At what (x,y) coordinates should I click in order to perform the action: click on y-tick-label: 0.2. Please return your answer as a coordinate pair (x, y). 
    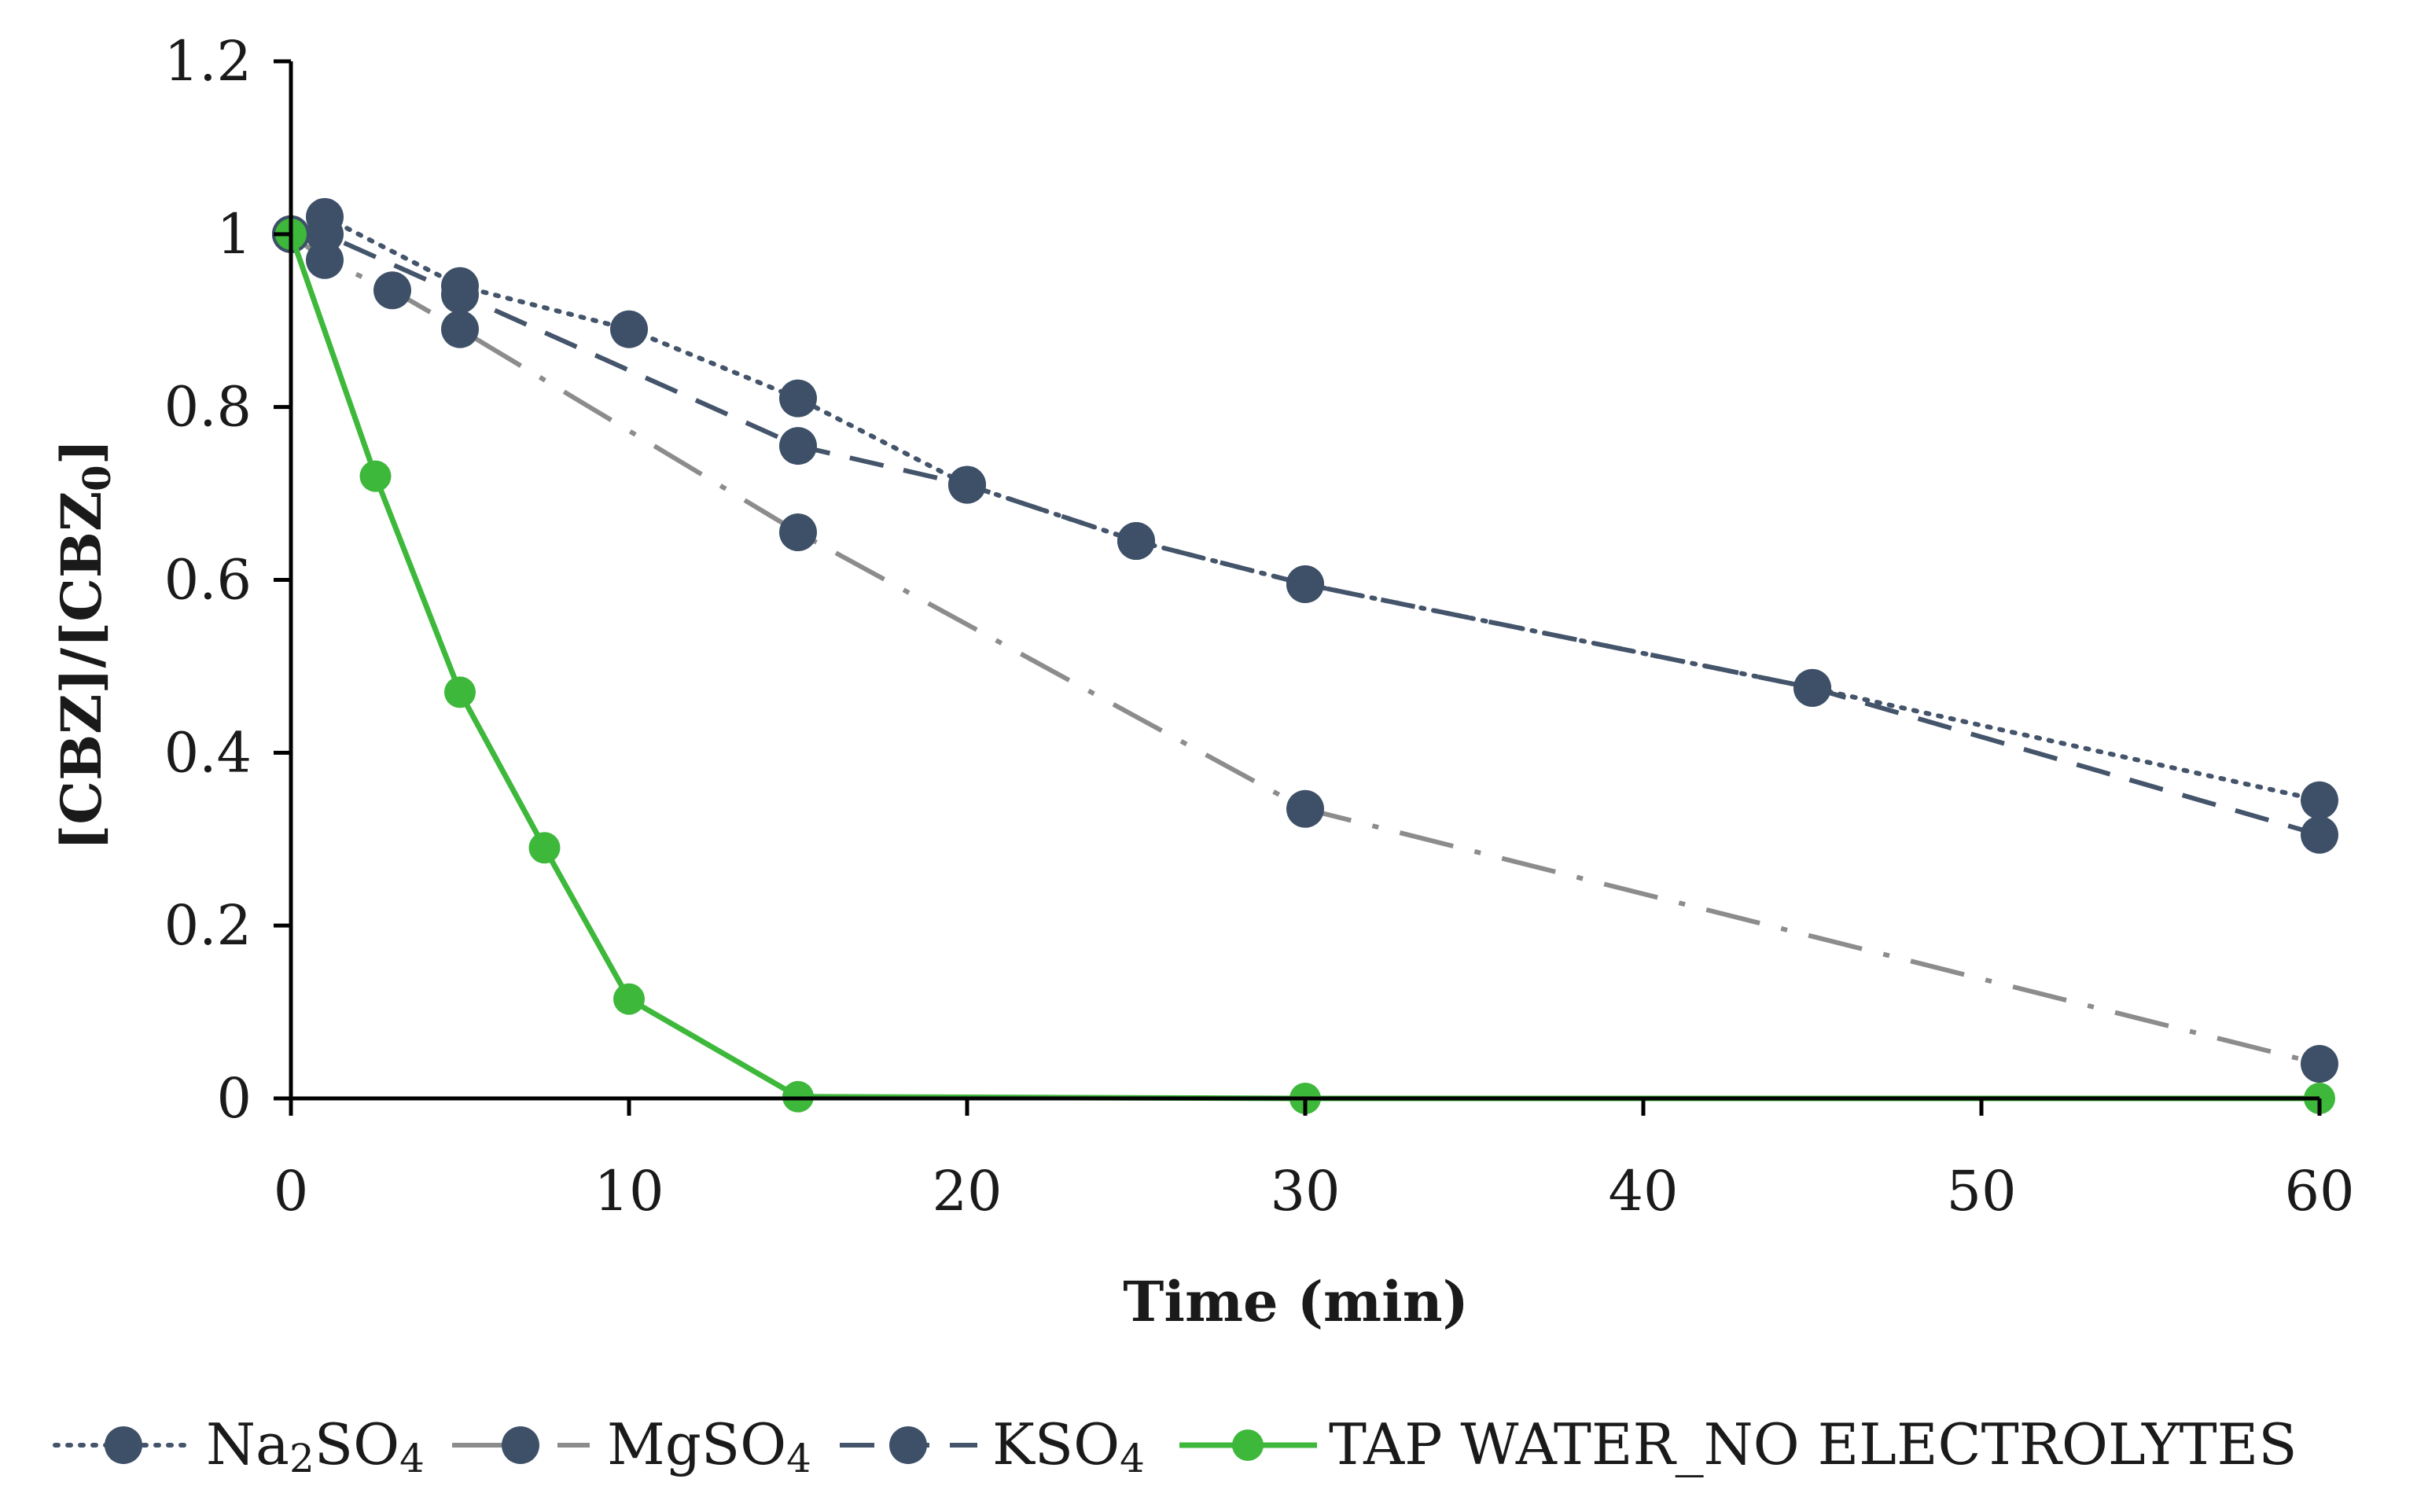
    Looking at the image, I should click on (208, 925).